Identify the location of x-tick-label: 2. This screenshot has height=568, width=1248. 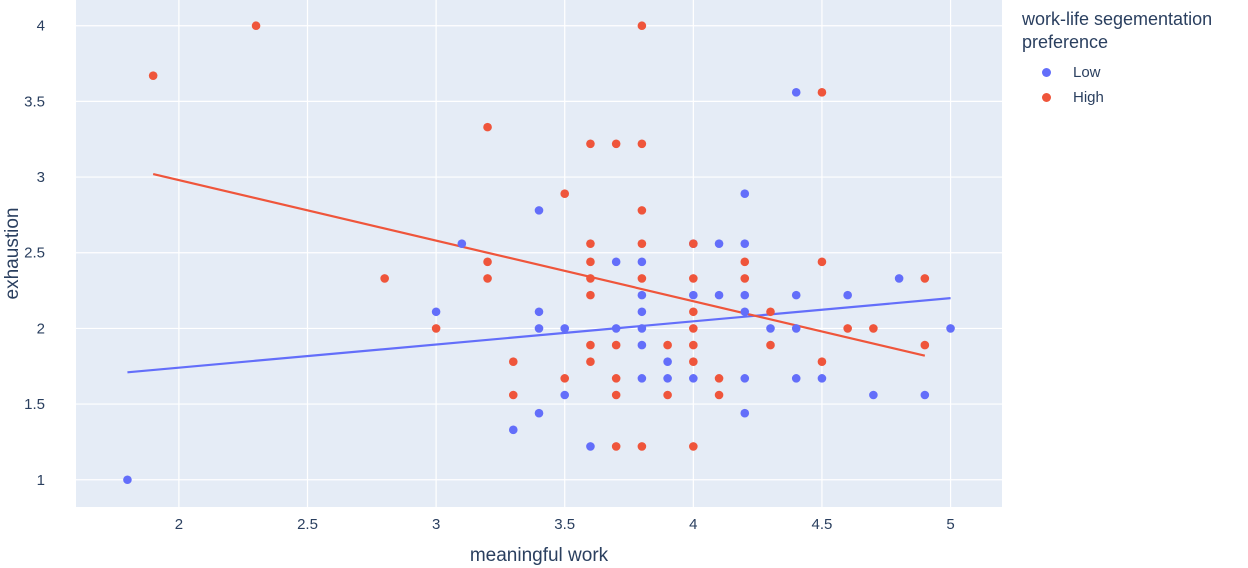
(179, 524).